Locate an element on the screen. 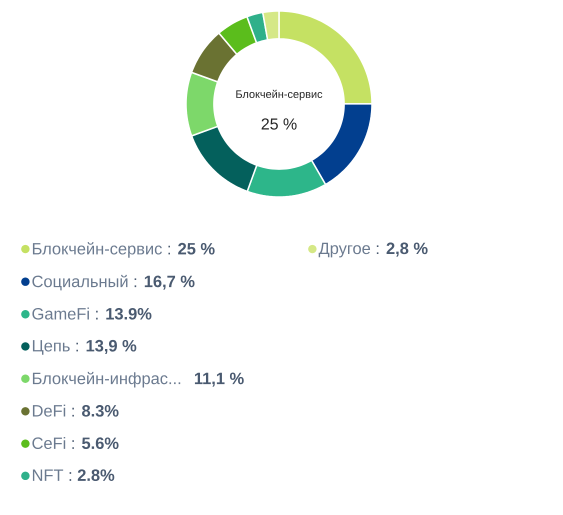 The height and width of the screenshot is (515, 563). data-label: : 8.3% is located at coordinates (95, 411).